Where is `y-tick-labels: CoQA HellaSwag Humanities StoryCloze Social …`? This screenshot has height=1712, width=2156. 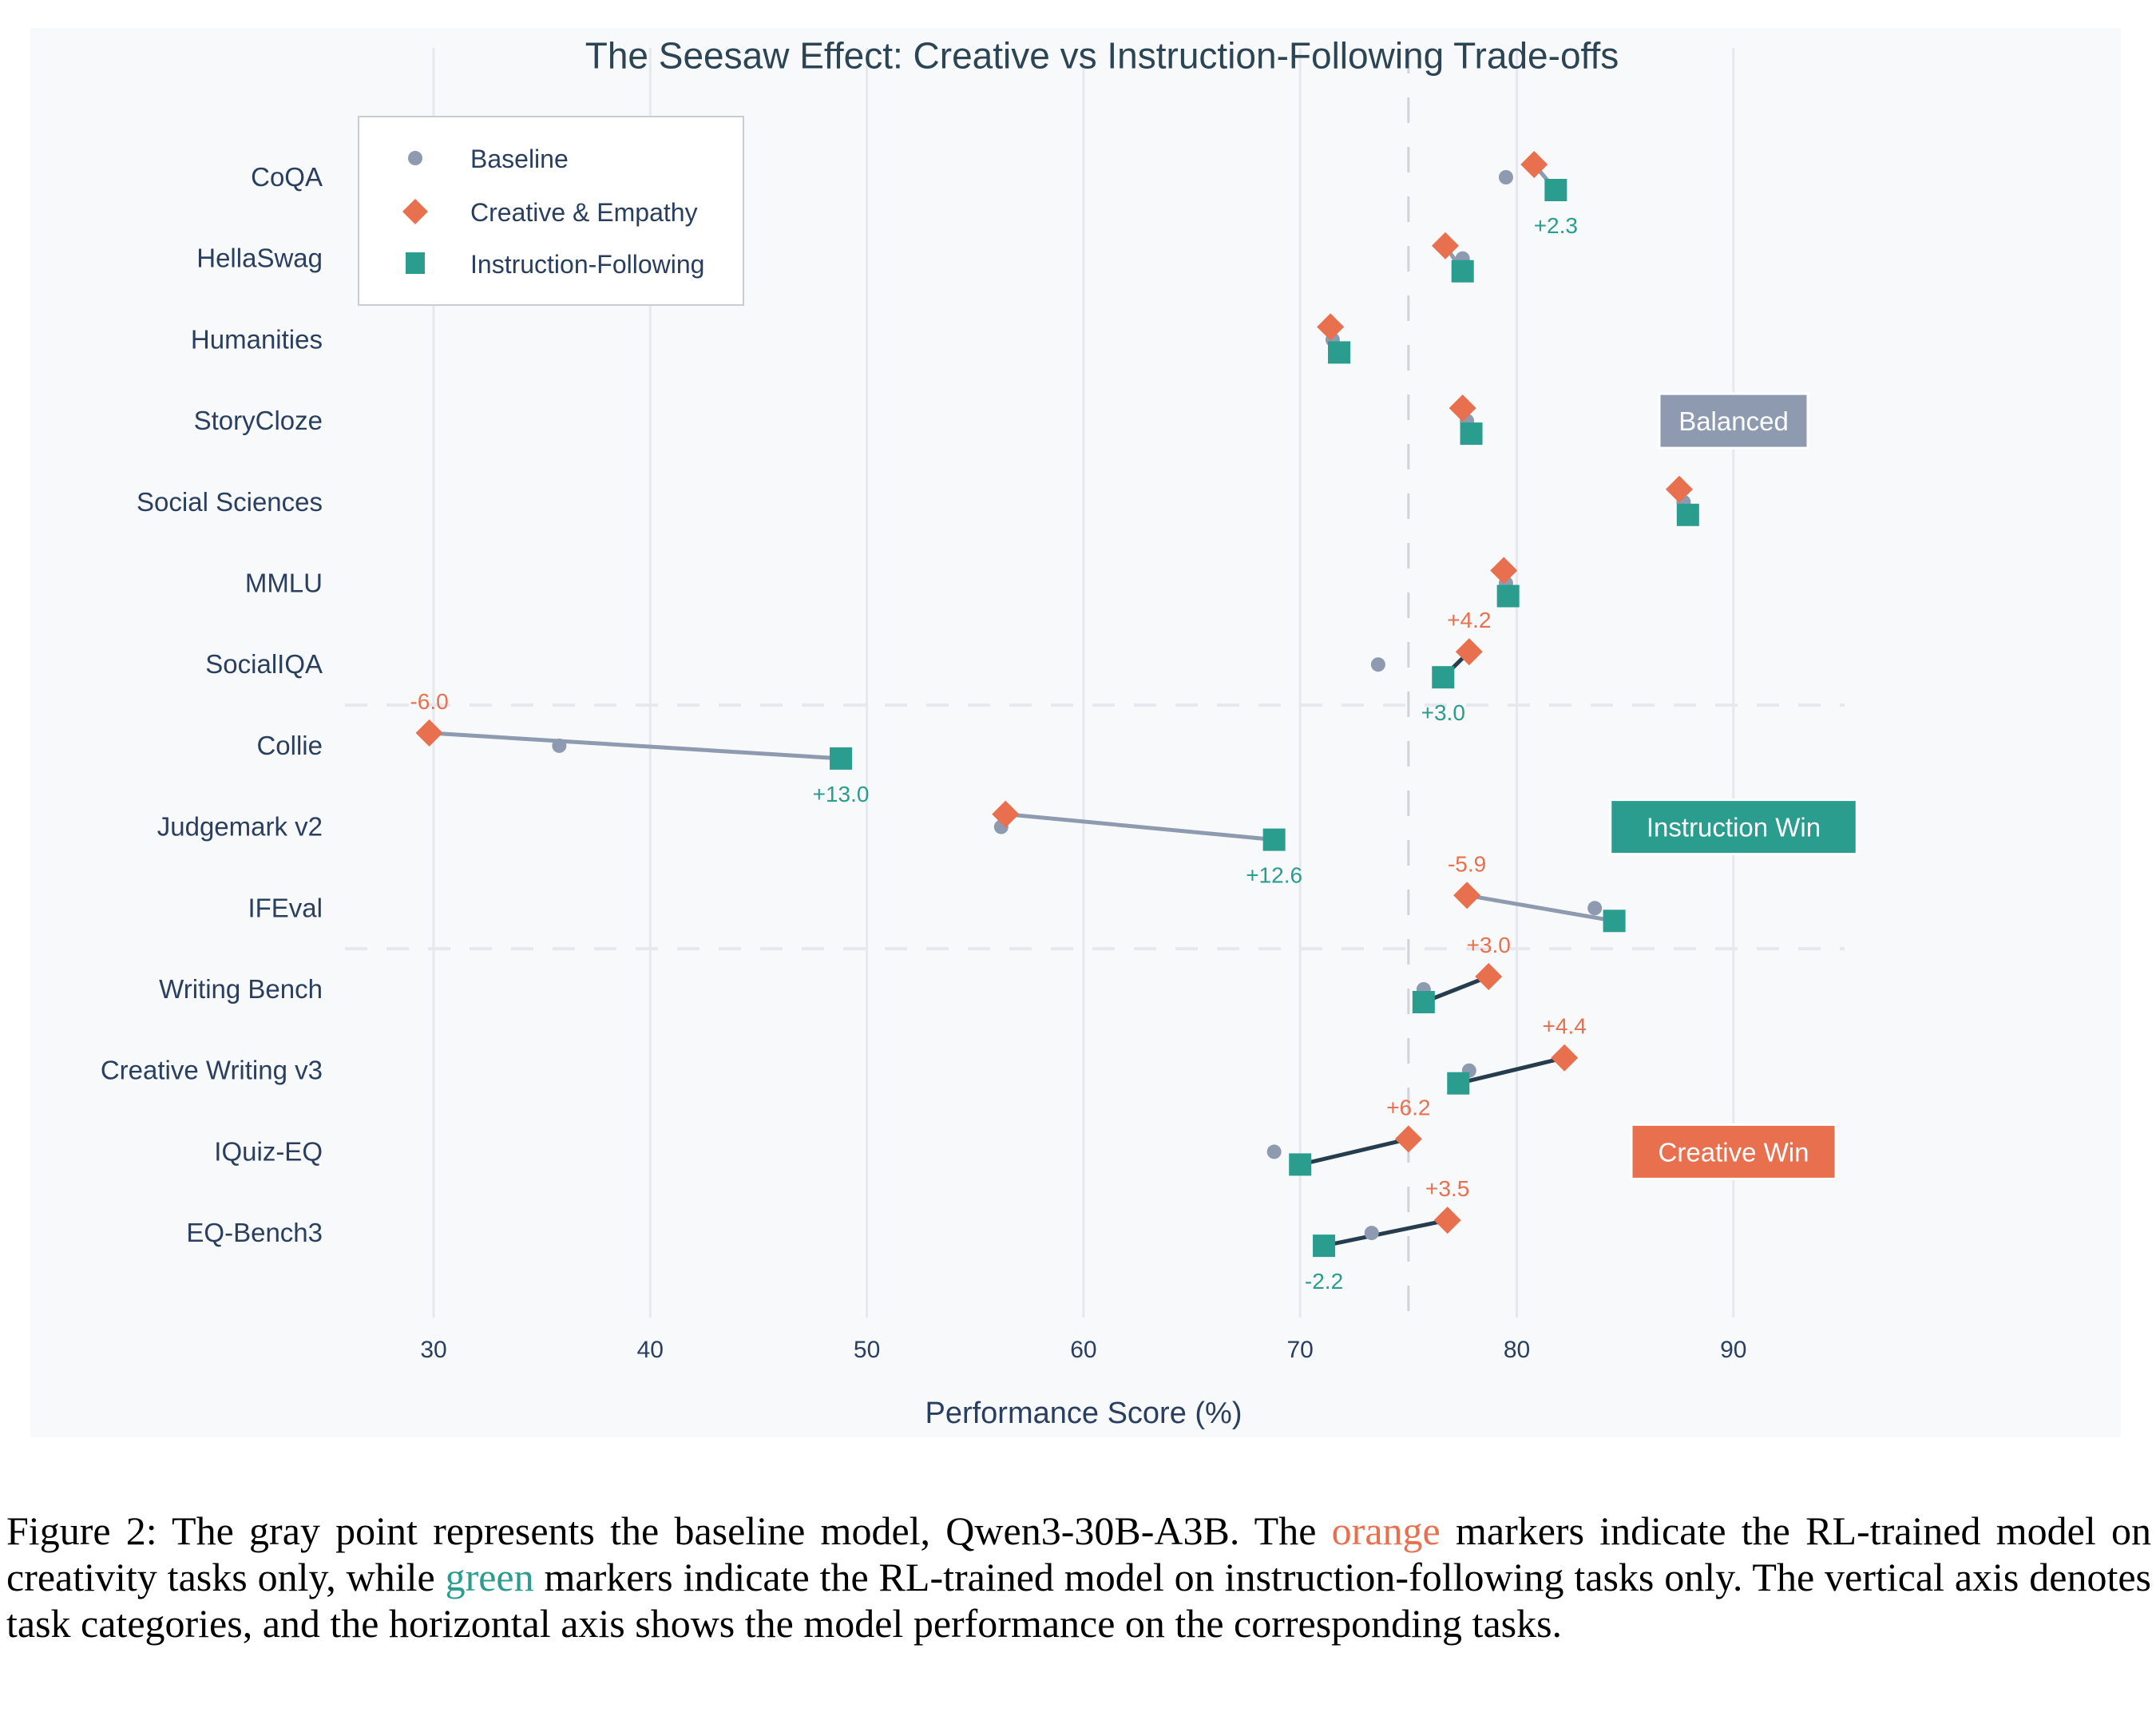 y-tick-labels: CoQA HellaSwag Humanities StoryCloze Social … is located at coordinates (212, 704).